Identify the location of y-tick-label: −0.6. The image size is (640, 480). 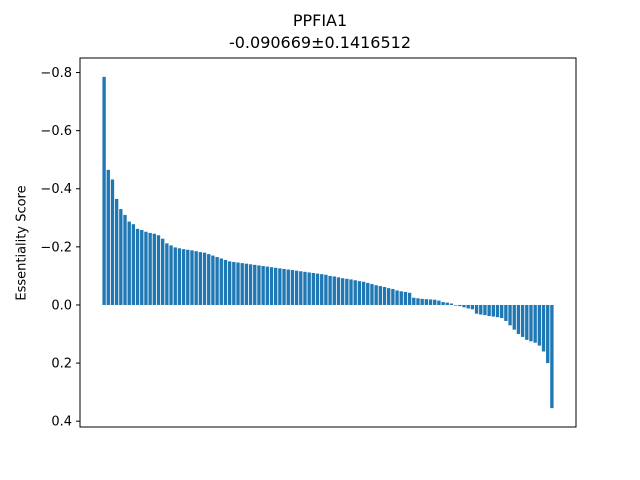
(56, 131).